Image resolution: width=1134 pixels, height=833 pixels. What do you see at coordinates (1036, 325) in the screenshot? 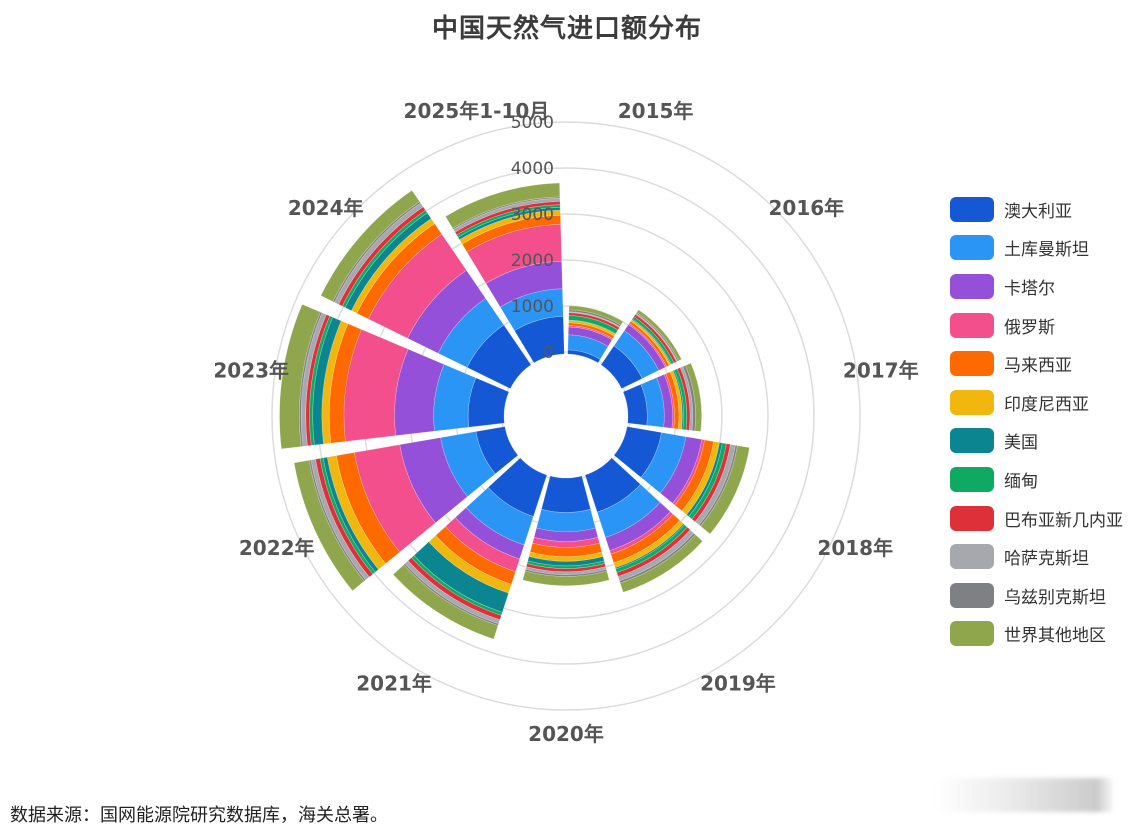
I see `legend-item-russia: 俄罗斯` at bounding box center [1036, 325].